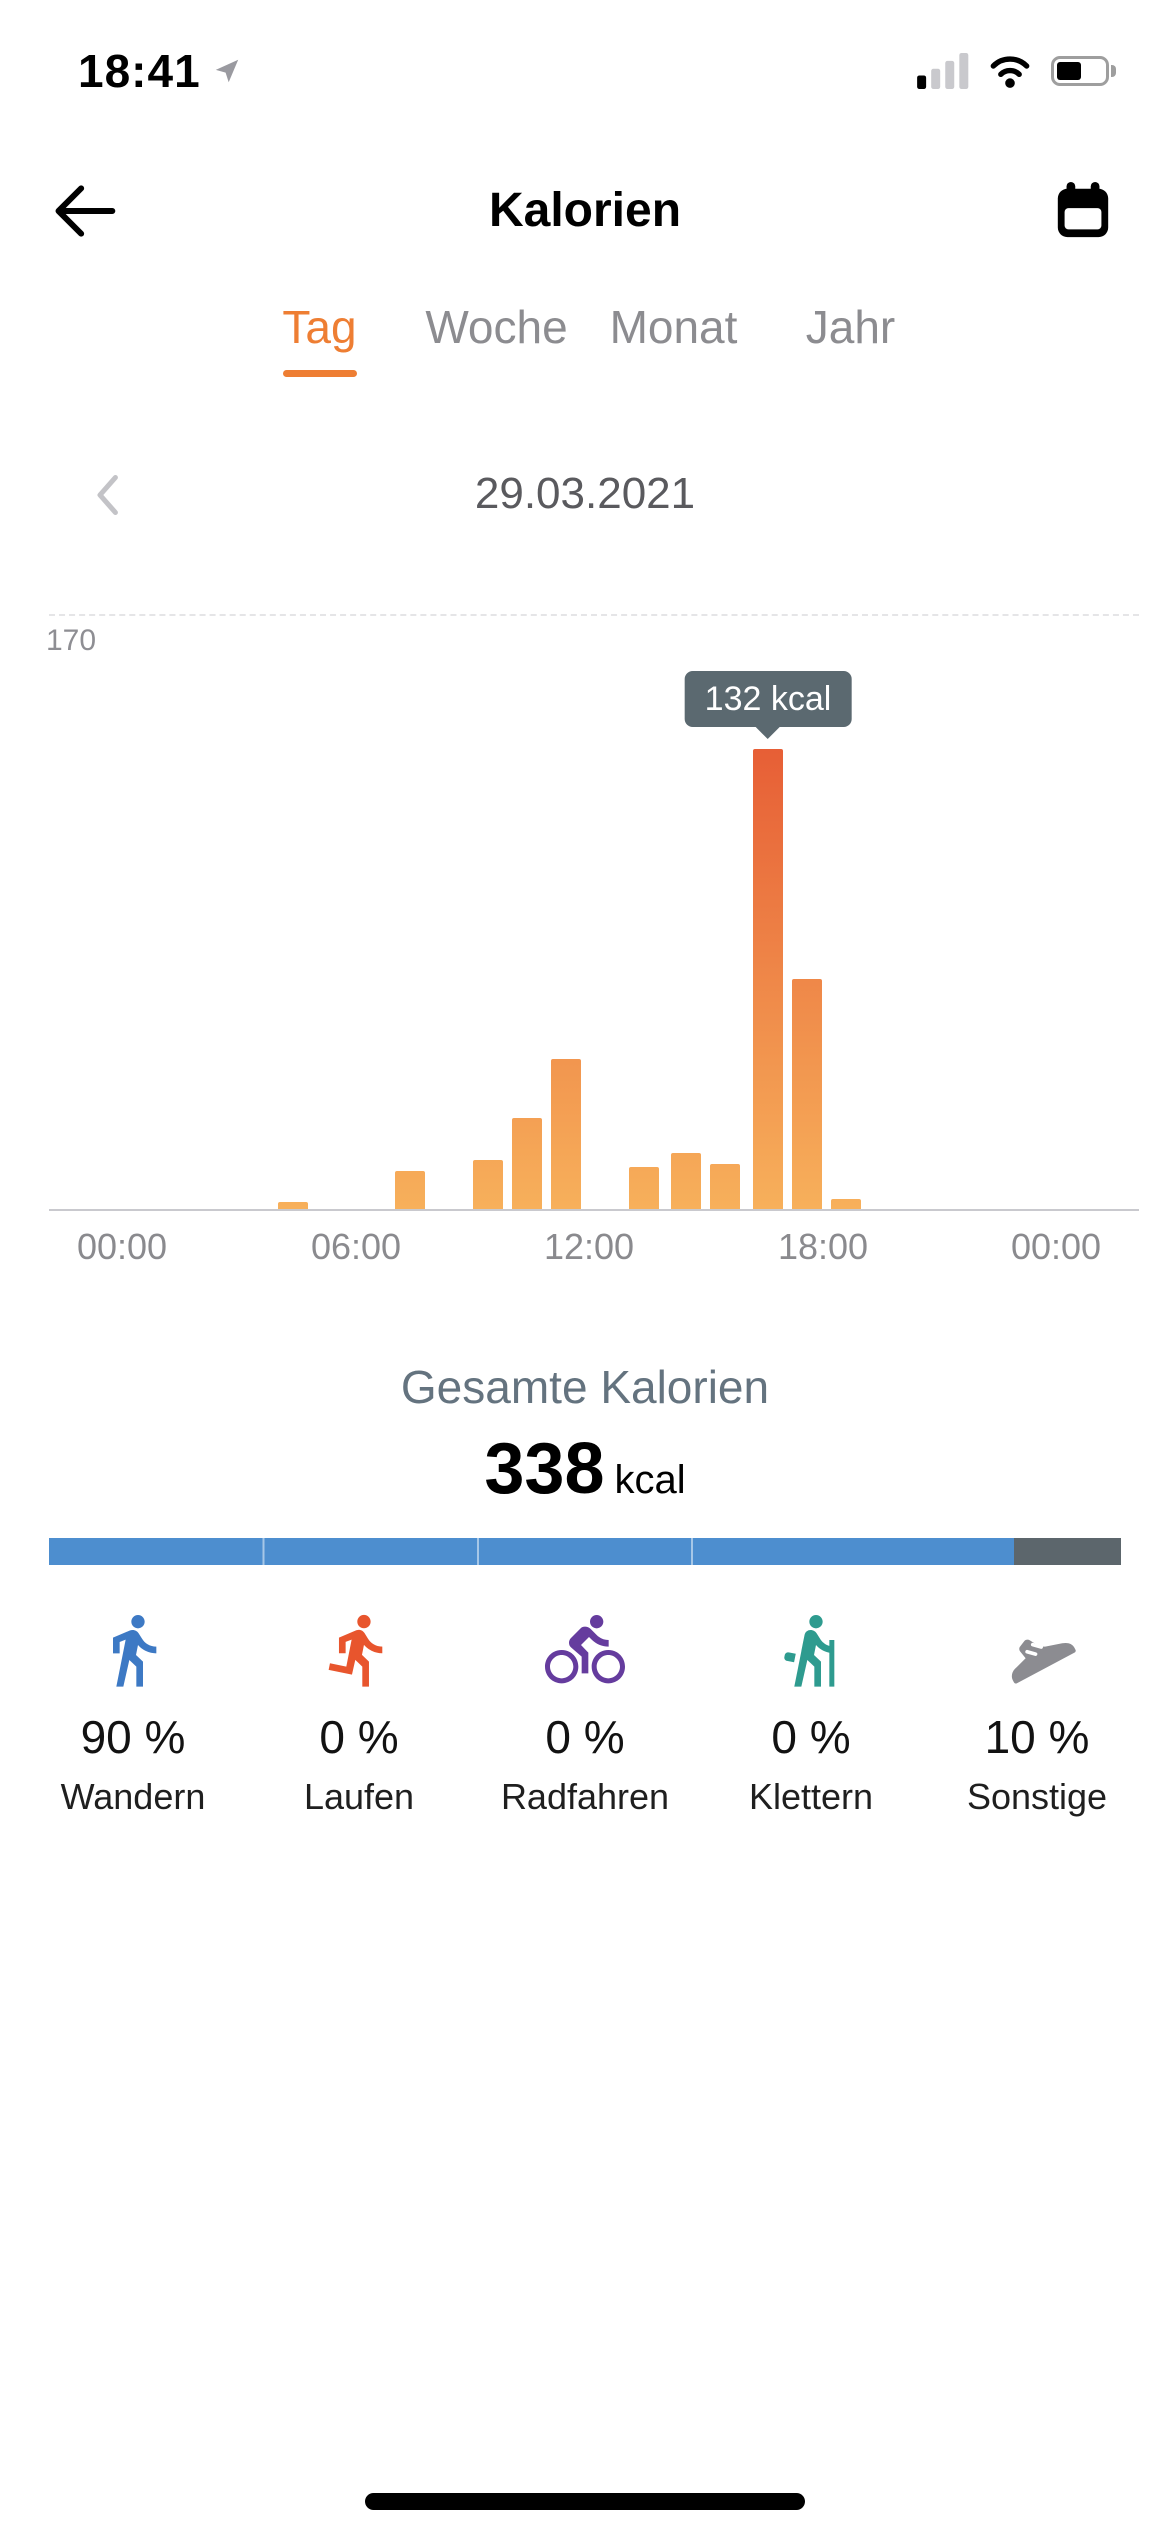  I want to click on distribution-bar, so click(585, 1551).